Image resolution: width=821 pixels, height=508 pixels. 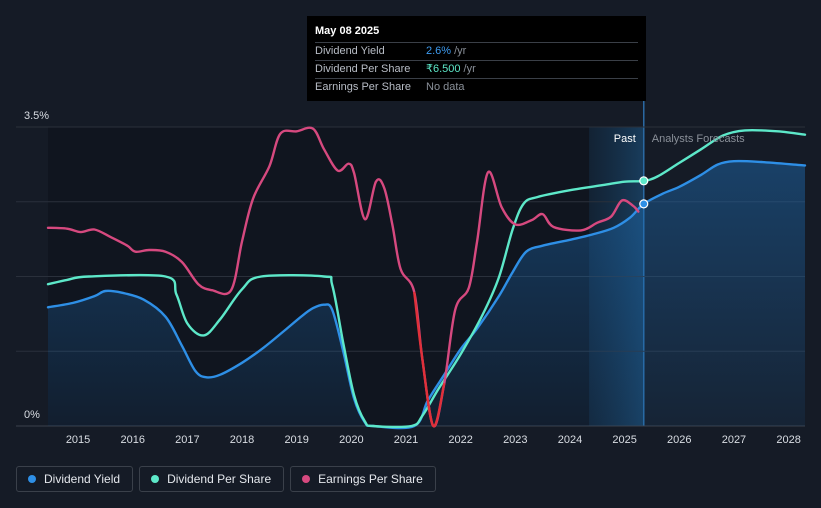 What do you see at coordinates (347, 31) in the screenshot?
I see `tooltip-date: May 08 2025` at bounding box center [347, 31].